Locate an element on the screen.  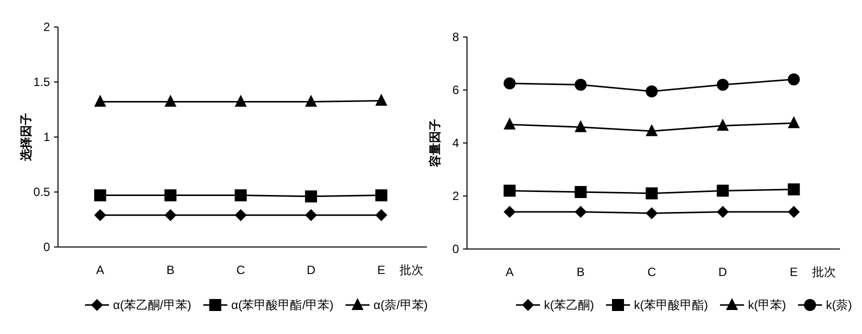
legend-label: α(苯乙酮/甲苯) is located at coordinates (152, 305).